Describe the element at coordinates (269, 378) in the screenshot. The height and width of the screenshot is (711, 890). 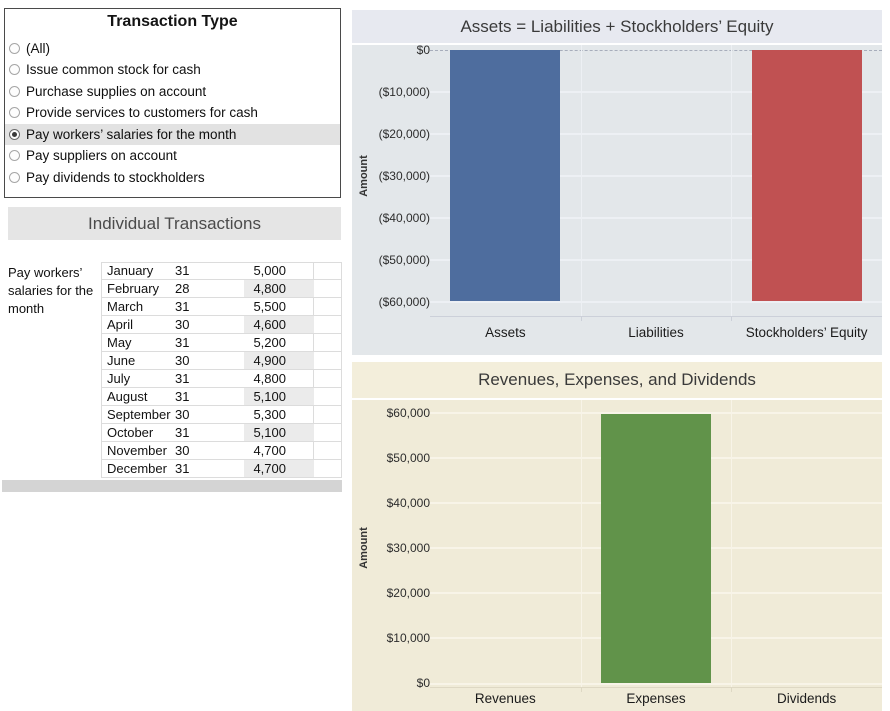
I see `cell-amount: 4,800` at that location.